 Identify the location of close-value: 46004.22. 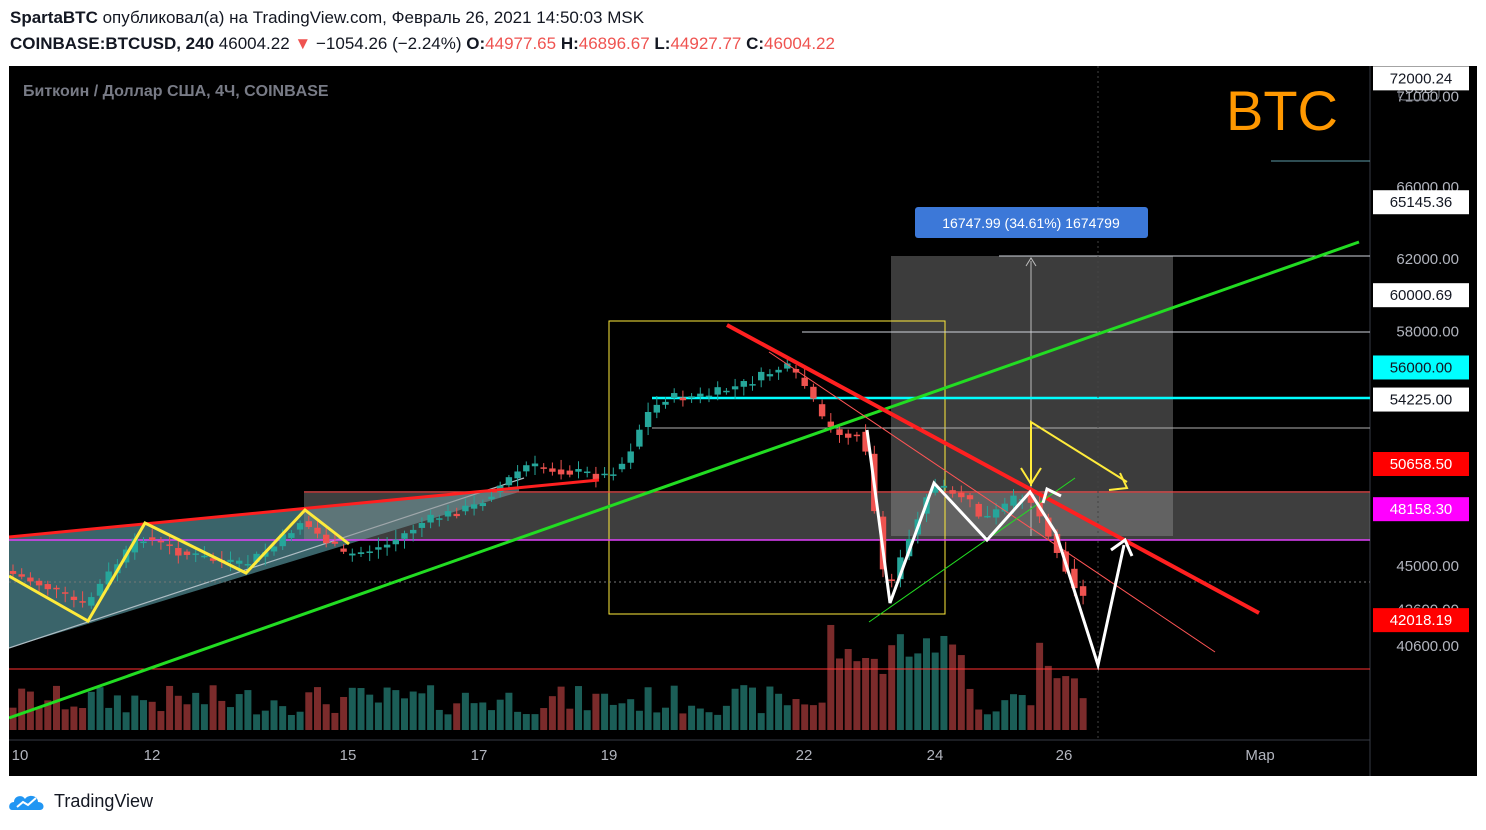
(799, 43).